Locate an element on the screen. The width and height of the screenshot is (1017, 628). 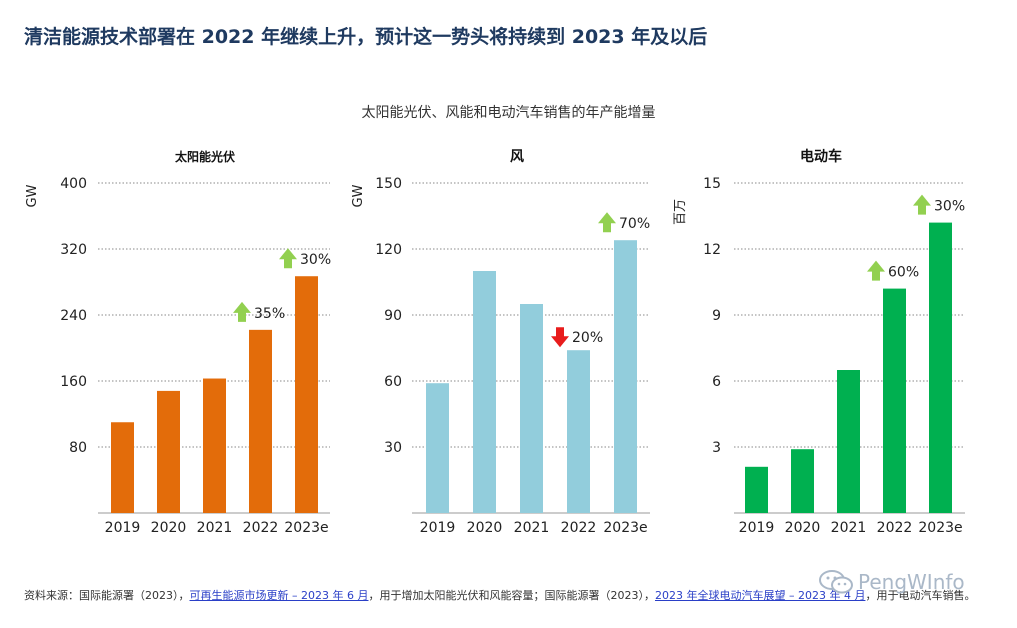
y-tick-label: 240 is located at coordinates (73, 316).